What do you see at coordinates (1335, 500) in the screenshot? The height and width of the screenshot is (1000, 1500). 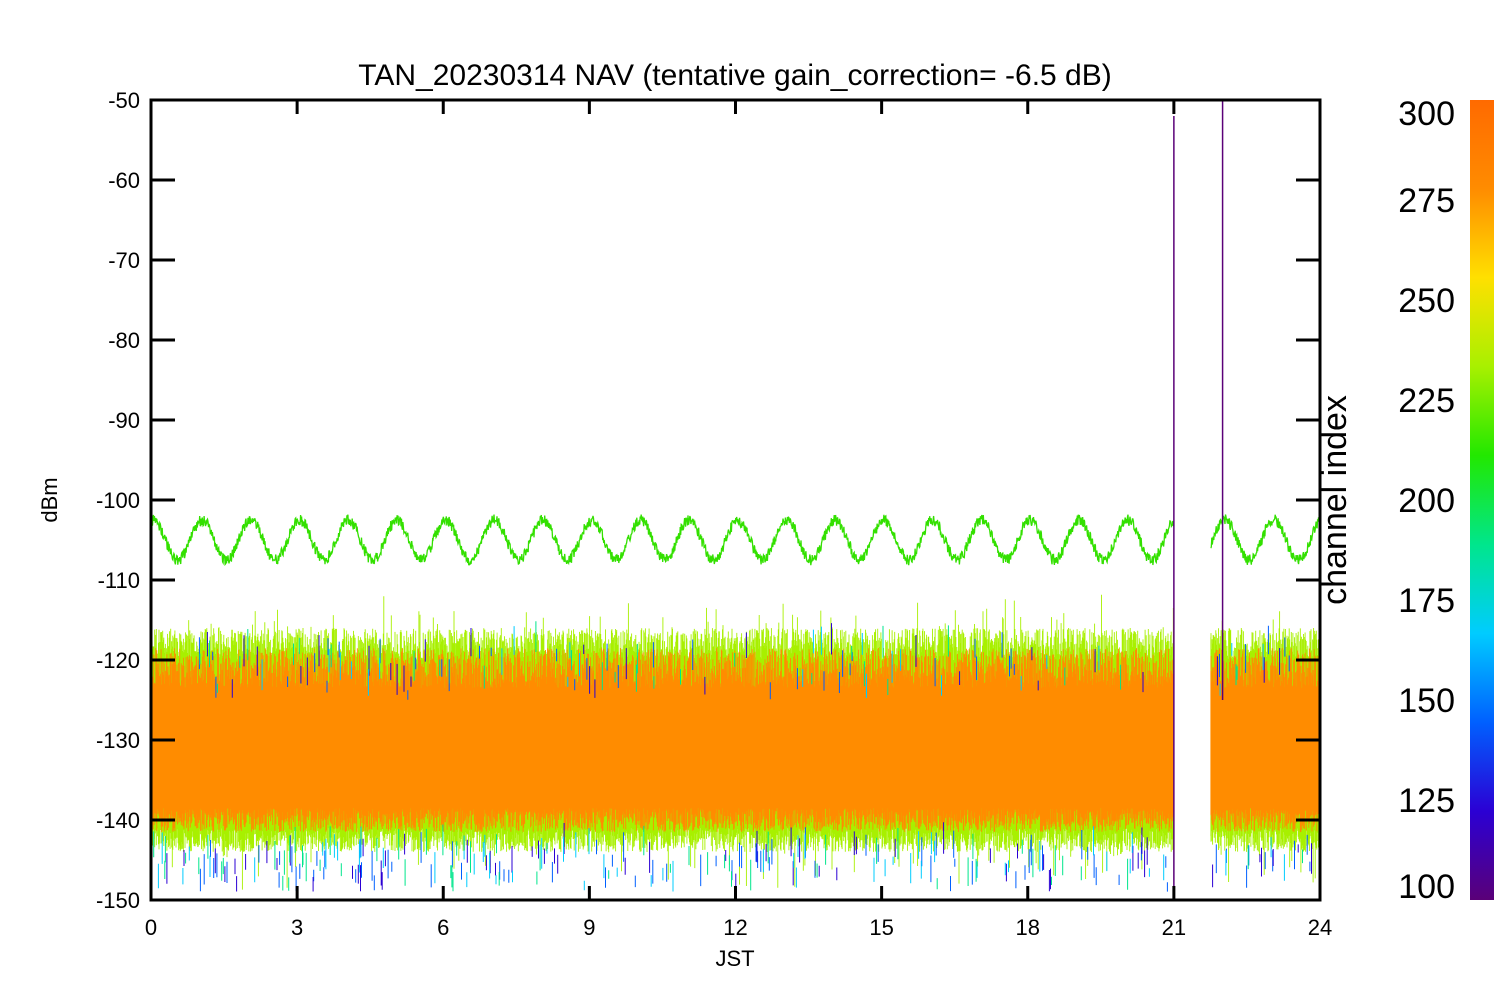 I see `colorbar-label: channel index` at bounding box center [1335, 500].